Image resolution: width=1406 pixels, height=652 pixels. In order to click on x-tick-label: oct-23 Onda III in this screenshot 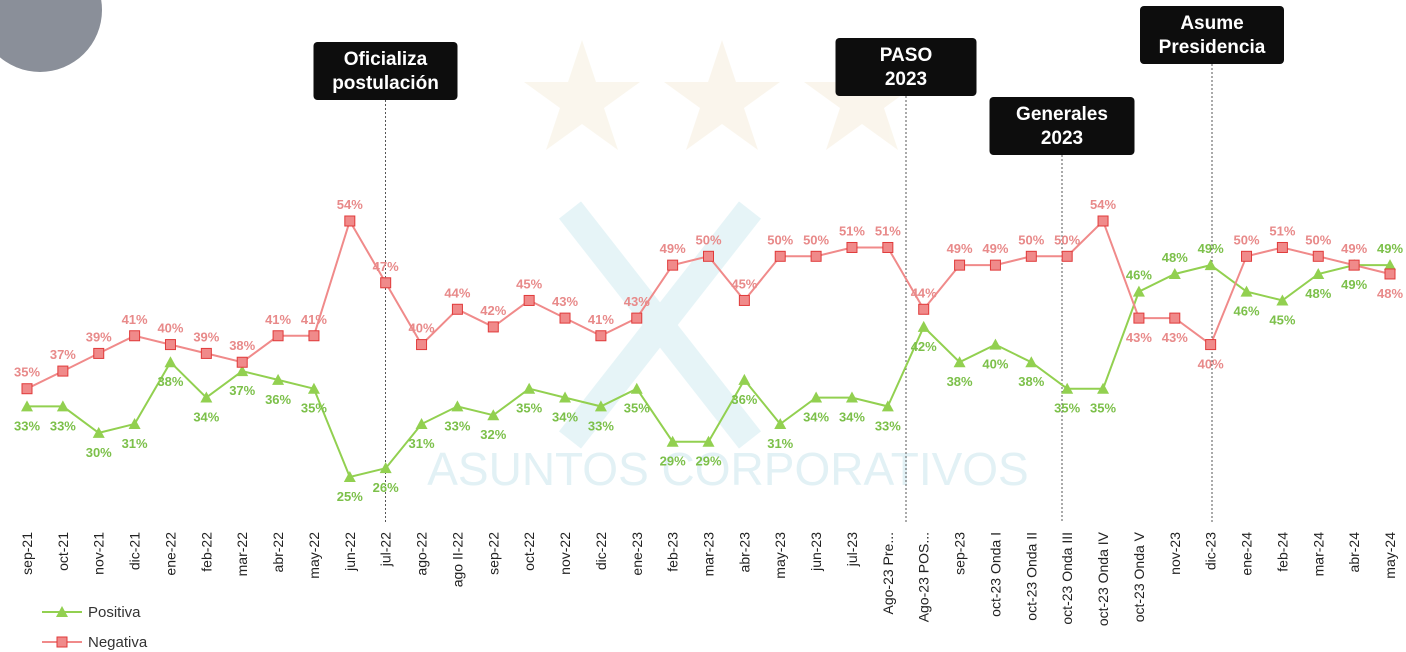, I will do `click(1067, 578)`.